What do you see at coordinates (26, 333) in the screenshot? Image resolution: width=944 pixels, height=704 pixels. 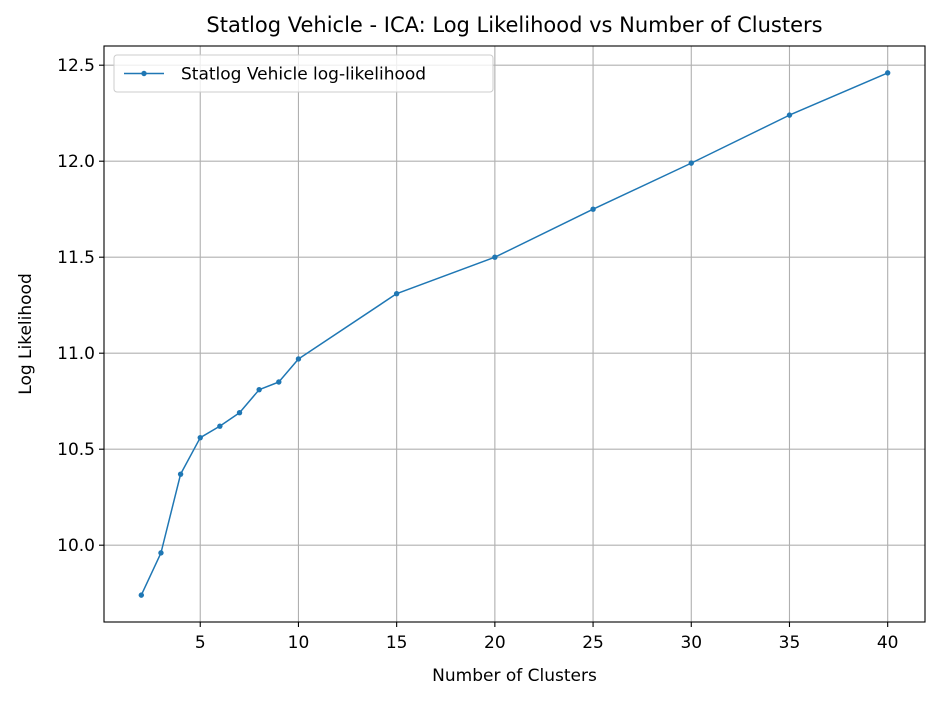 I see `y-axis-label: Log Likelihood` at bounding box center [26, 333].